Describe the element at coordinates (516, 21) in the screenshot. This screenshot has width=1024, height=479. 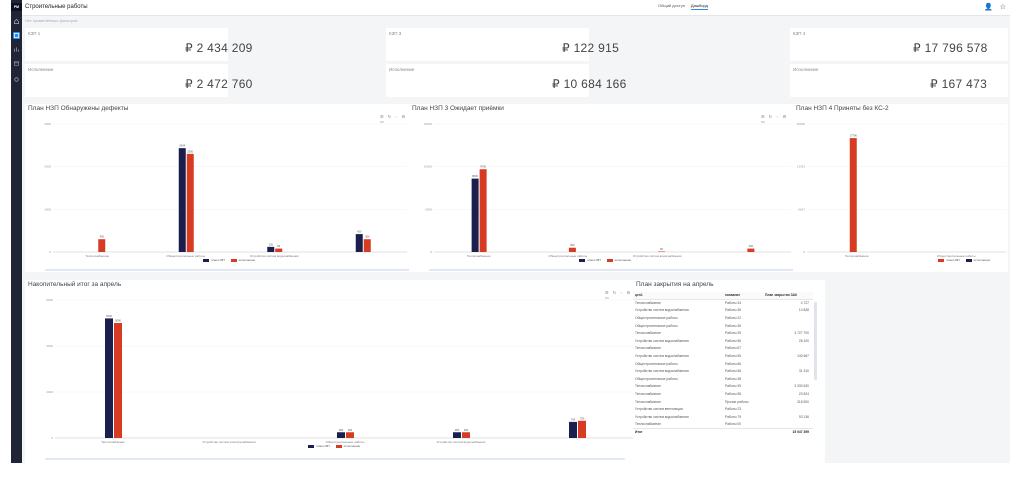
I see `filter-bar: Нет применённых фильтров` at that location.